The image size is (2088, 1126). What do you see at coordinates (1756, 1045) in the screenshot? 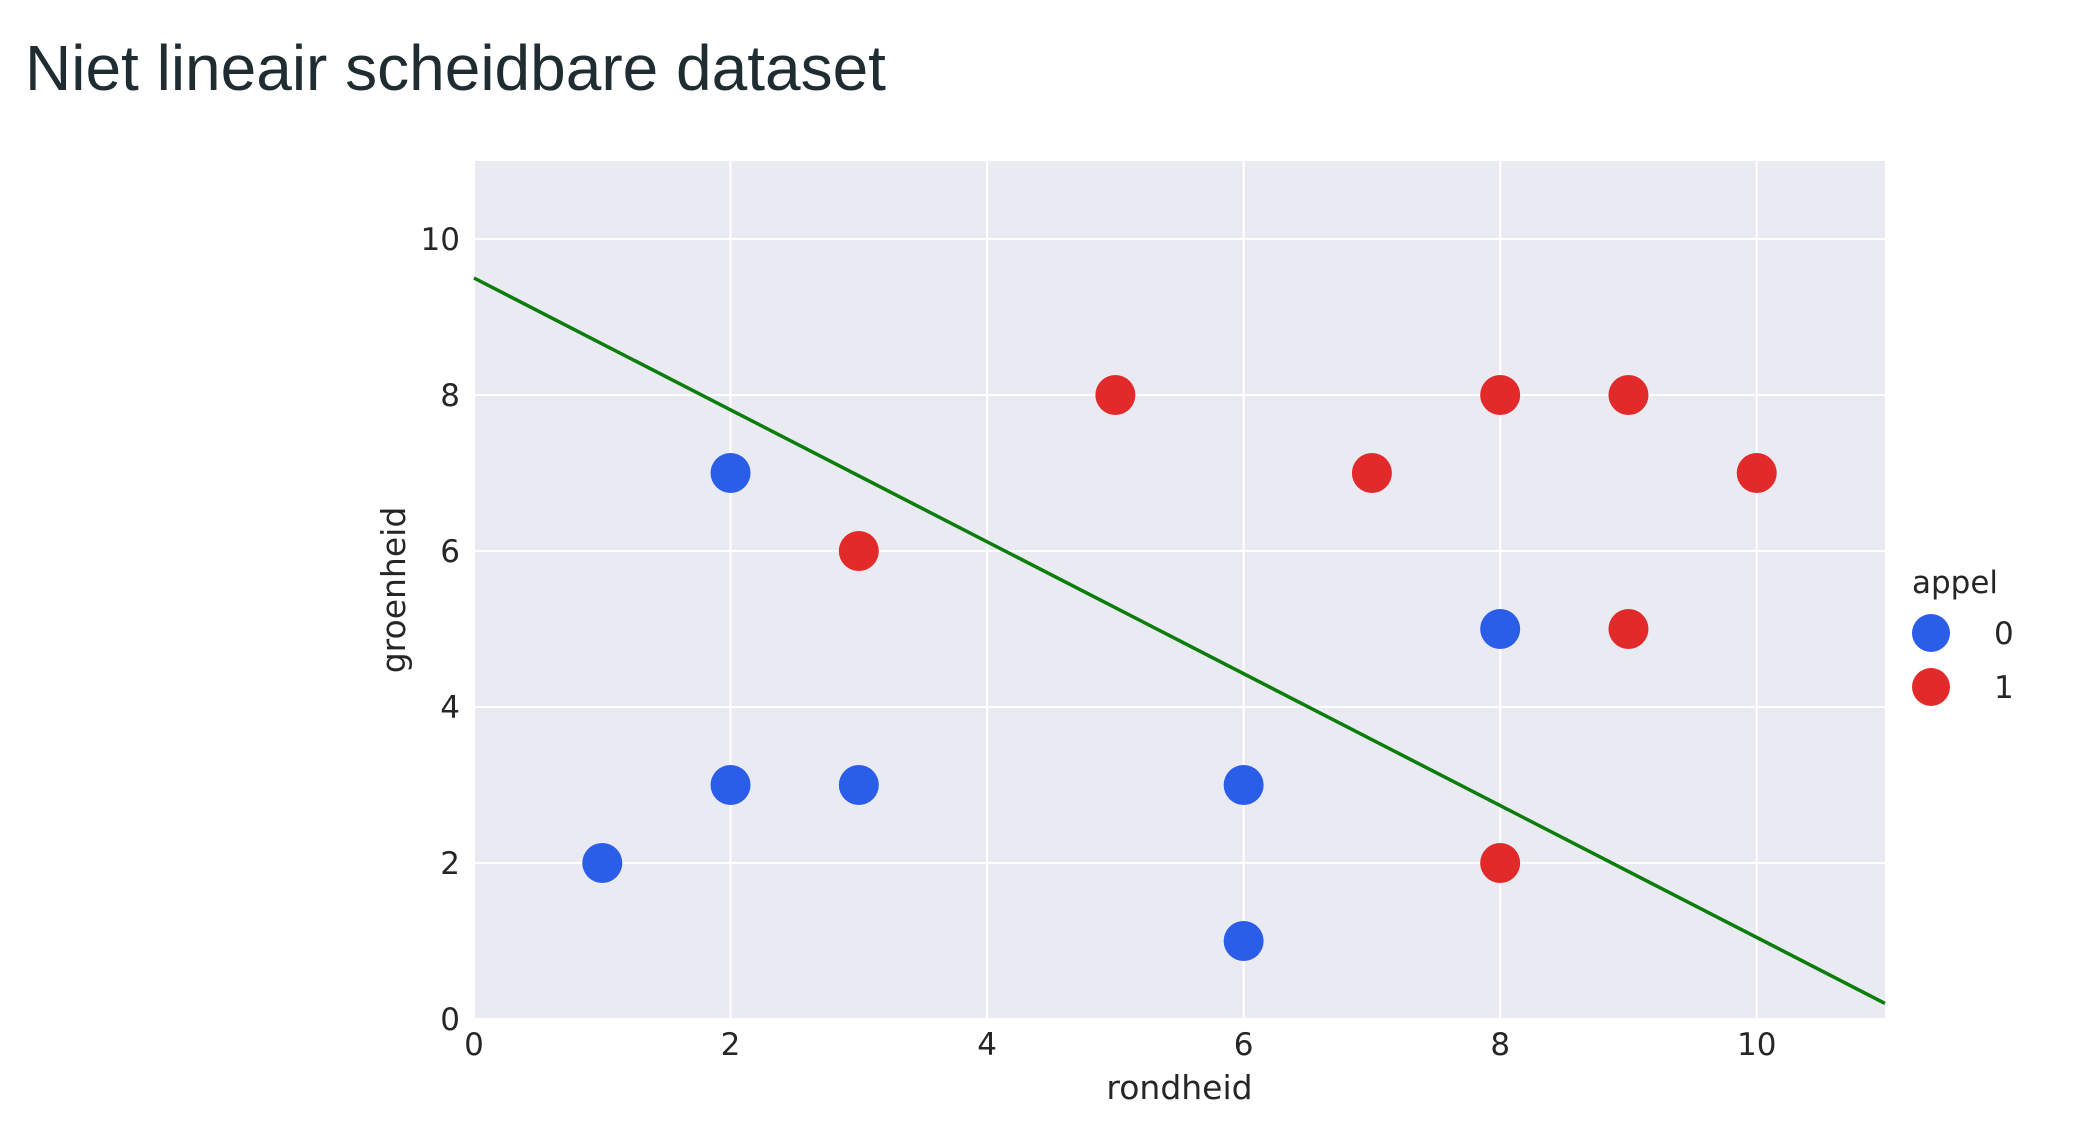
I see `x-tick-label: 10` at bounding box center [1756, 1045].